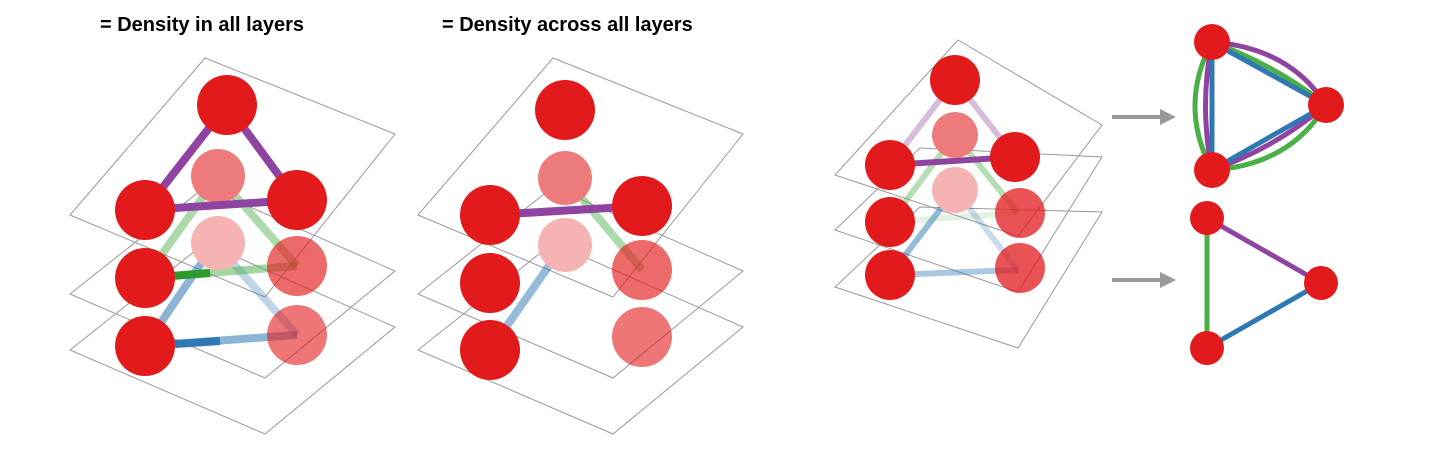 The width and height of the screenshot is (1447, 469). What do you see at coordinates (567, 25) in the screenshot?
I see `title-density-across-all-layers: = Density across all layers` at bounding box center [567, 25].